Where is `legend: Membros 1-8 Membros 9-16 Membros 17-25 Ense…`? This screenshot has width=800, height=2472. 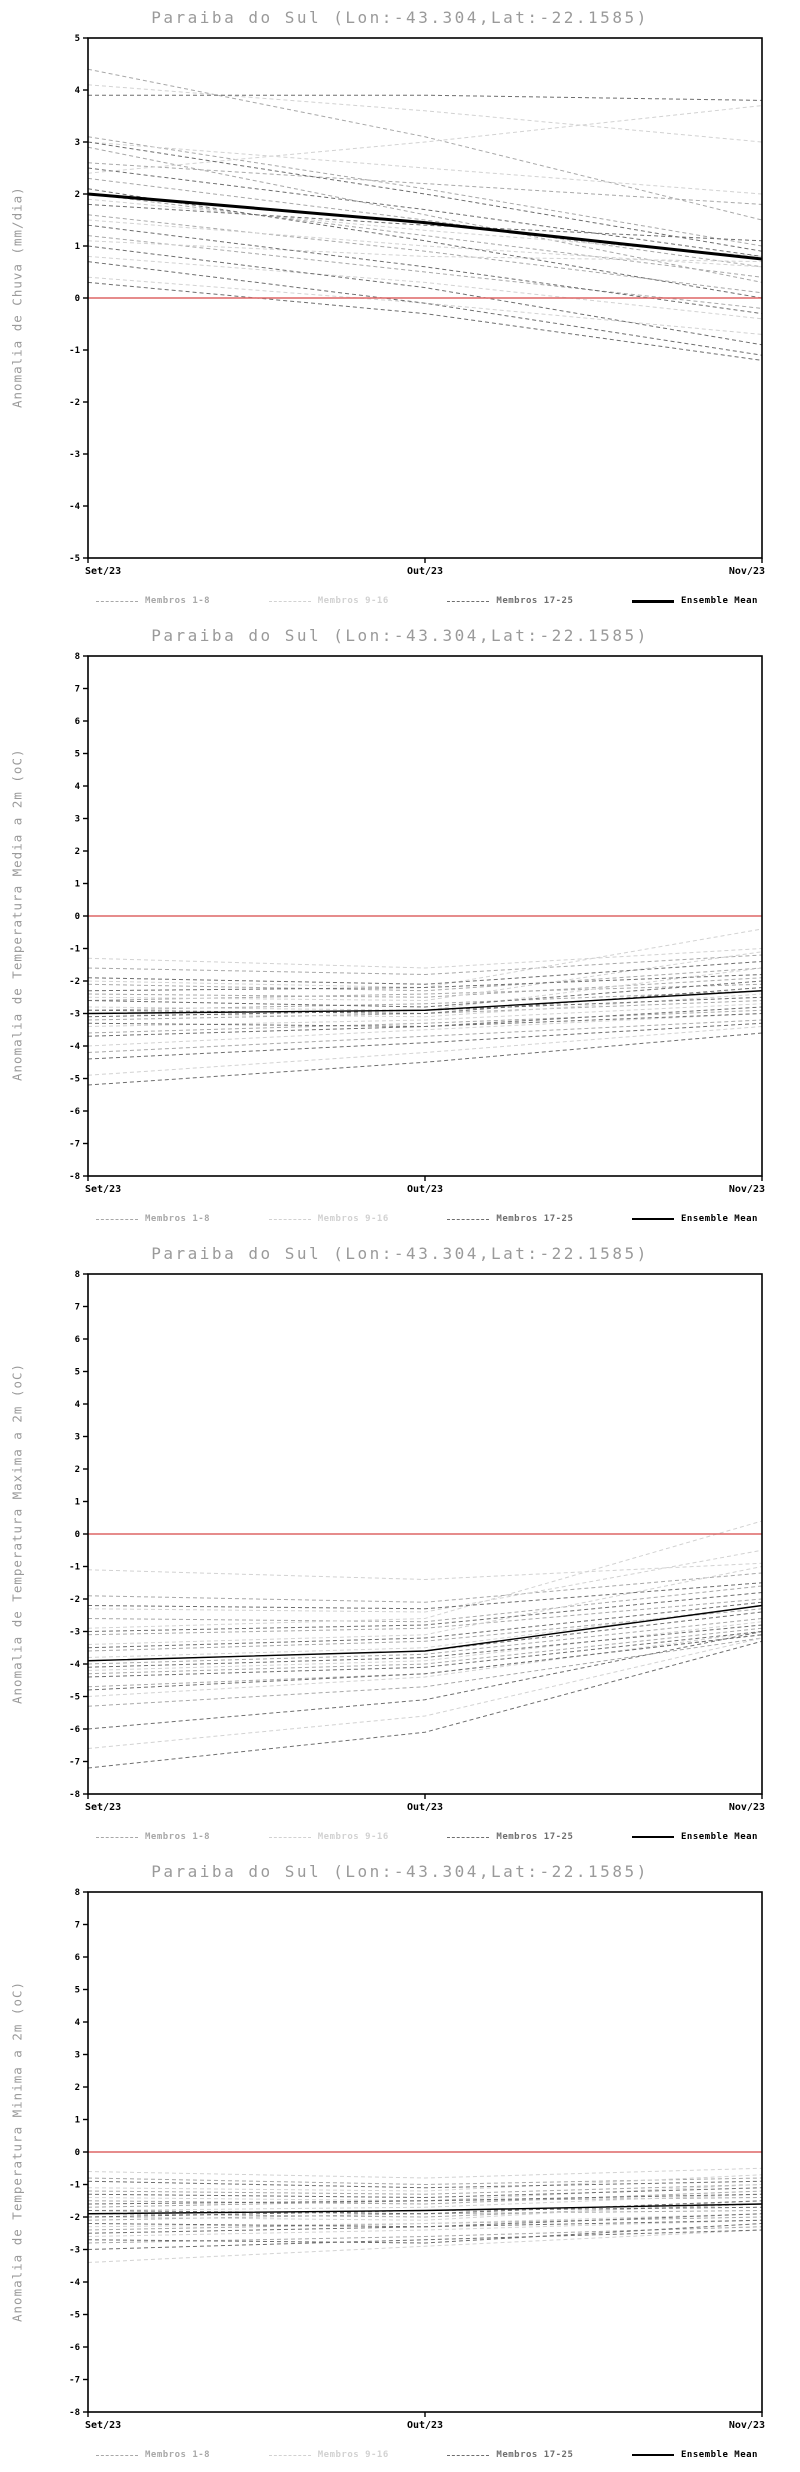
legend: Membros 1-8 Membros 9-16 Membros 17-25 Ense… is located at coordinates (427, 1219).